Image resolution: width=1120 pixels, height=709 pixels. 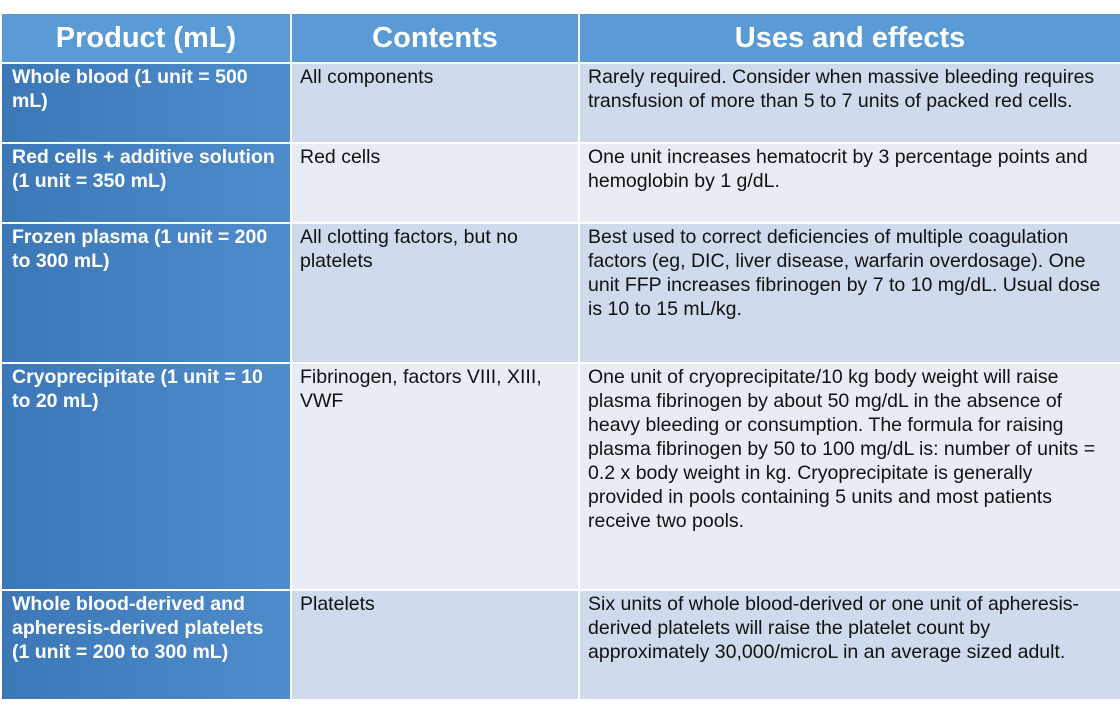 I want to click on contents-cell: Red cells, so click(x=435, y=183).